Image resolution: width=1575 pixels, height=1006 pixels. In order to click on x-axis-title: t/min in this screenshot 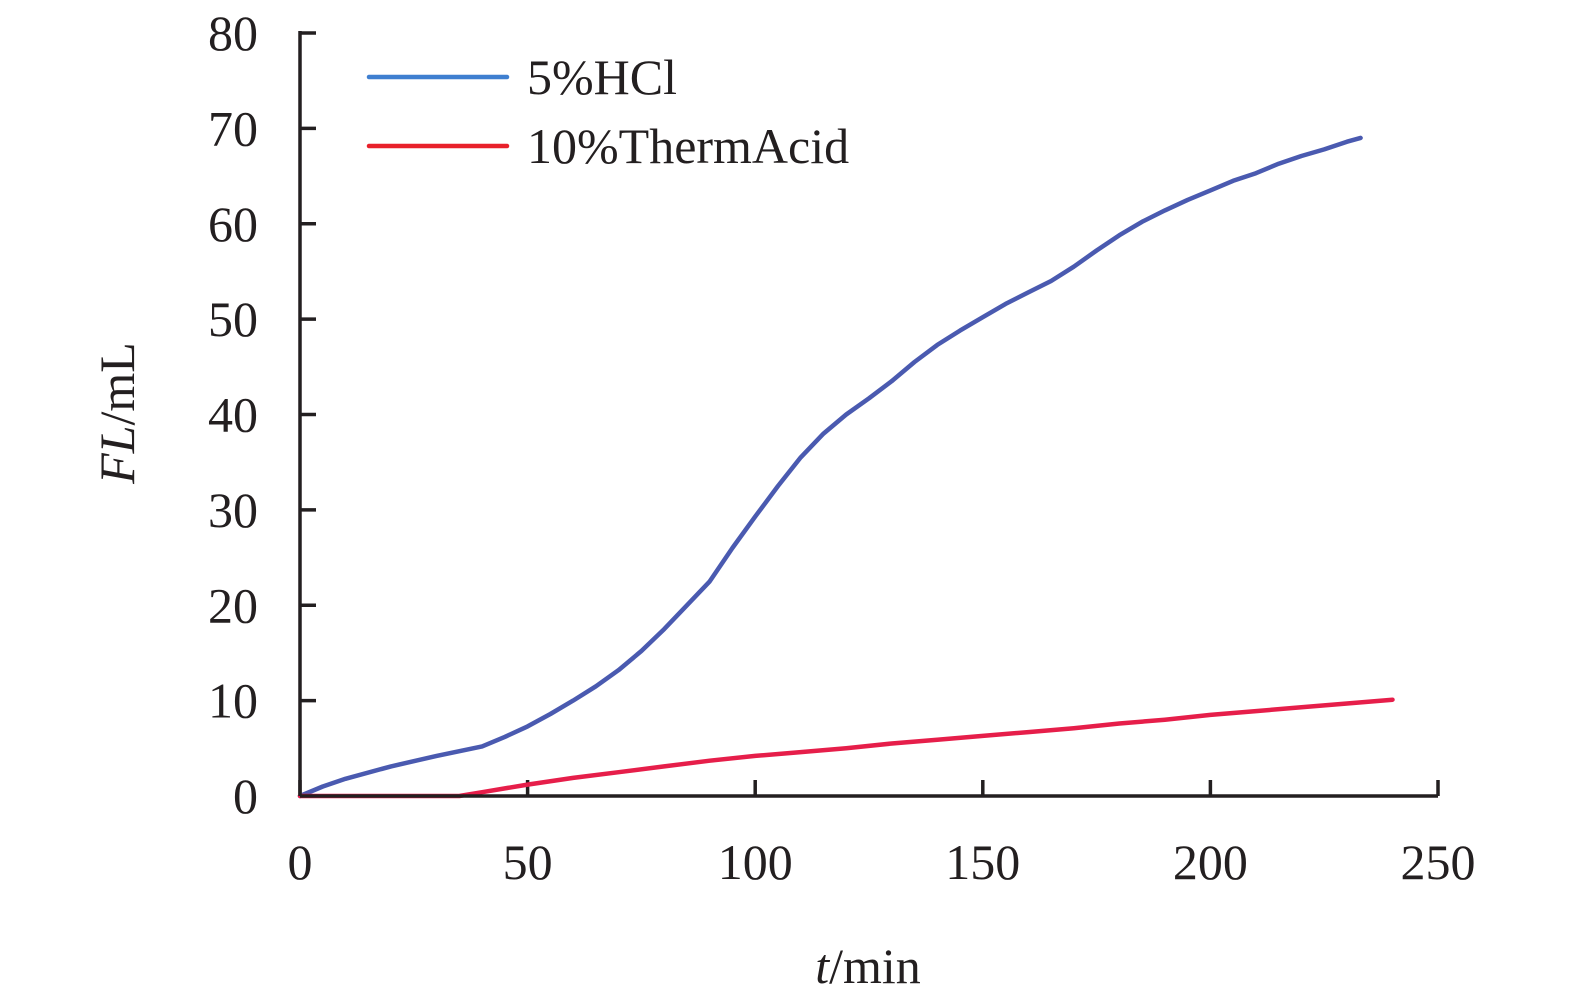, I will do `click(868, 966)`.